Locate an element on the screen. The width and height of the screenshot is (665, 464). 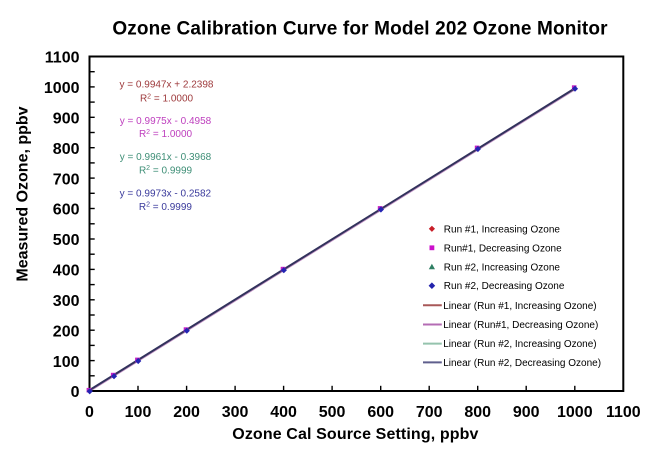
svg-text: y = 0.9975x - 0.4958 is located at coordinates (166, 121).